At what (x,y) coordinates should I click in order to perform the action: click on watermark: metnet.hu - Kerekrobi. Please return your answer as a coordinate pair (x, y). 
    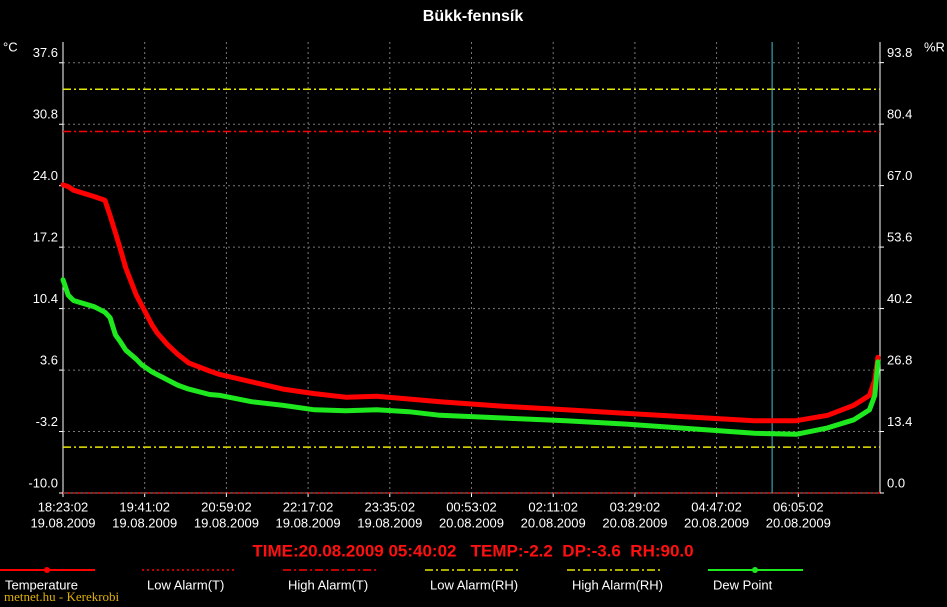
    Looking at the image, I should click on (62, 596).